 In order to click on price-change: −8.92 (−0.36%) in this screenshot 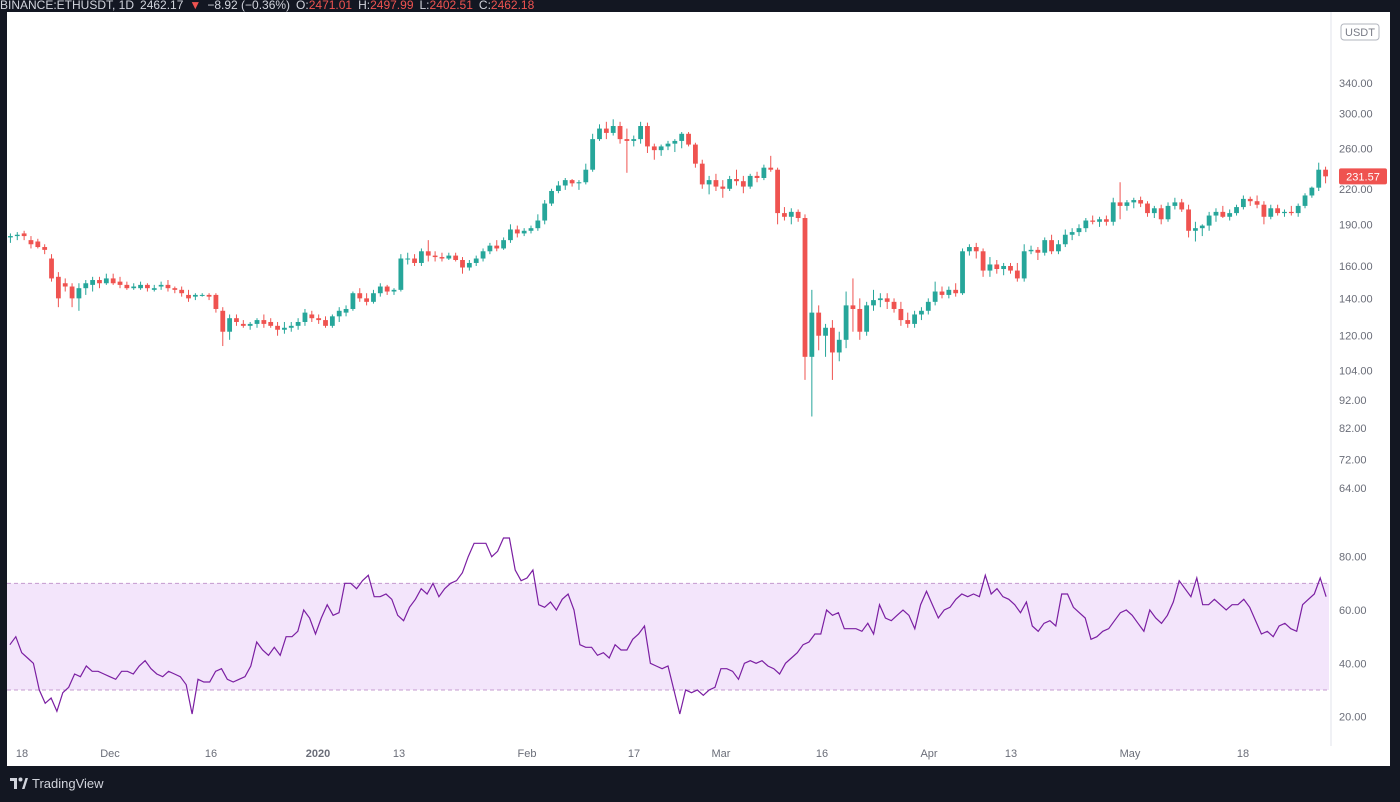, I will do `click(249, 6)`.